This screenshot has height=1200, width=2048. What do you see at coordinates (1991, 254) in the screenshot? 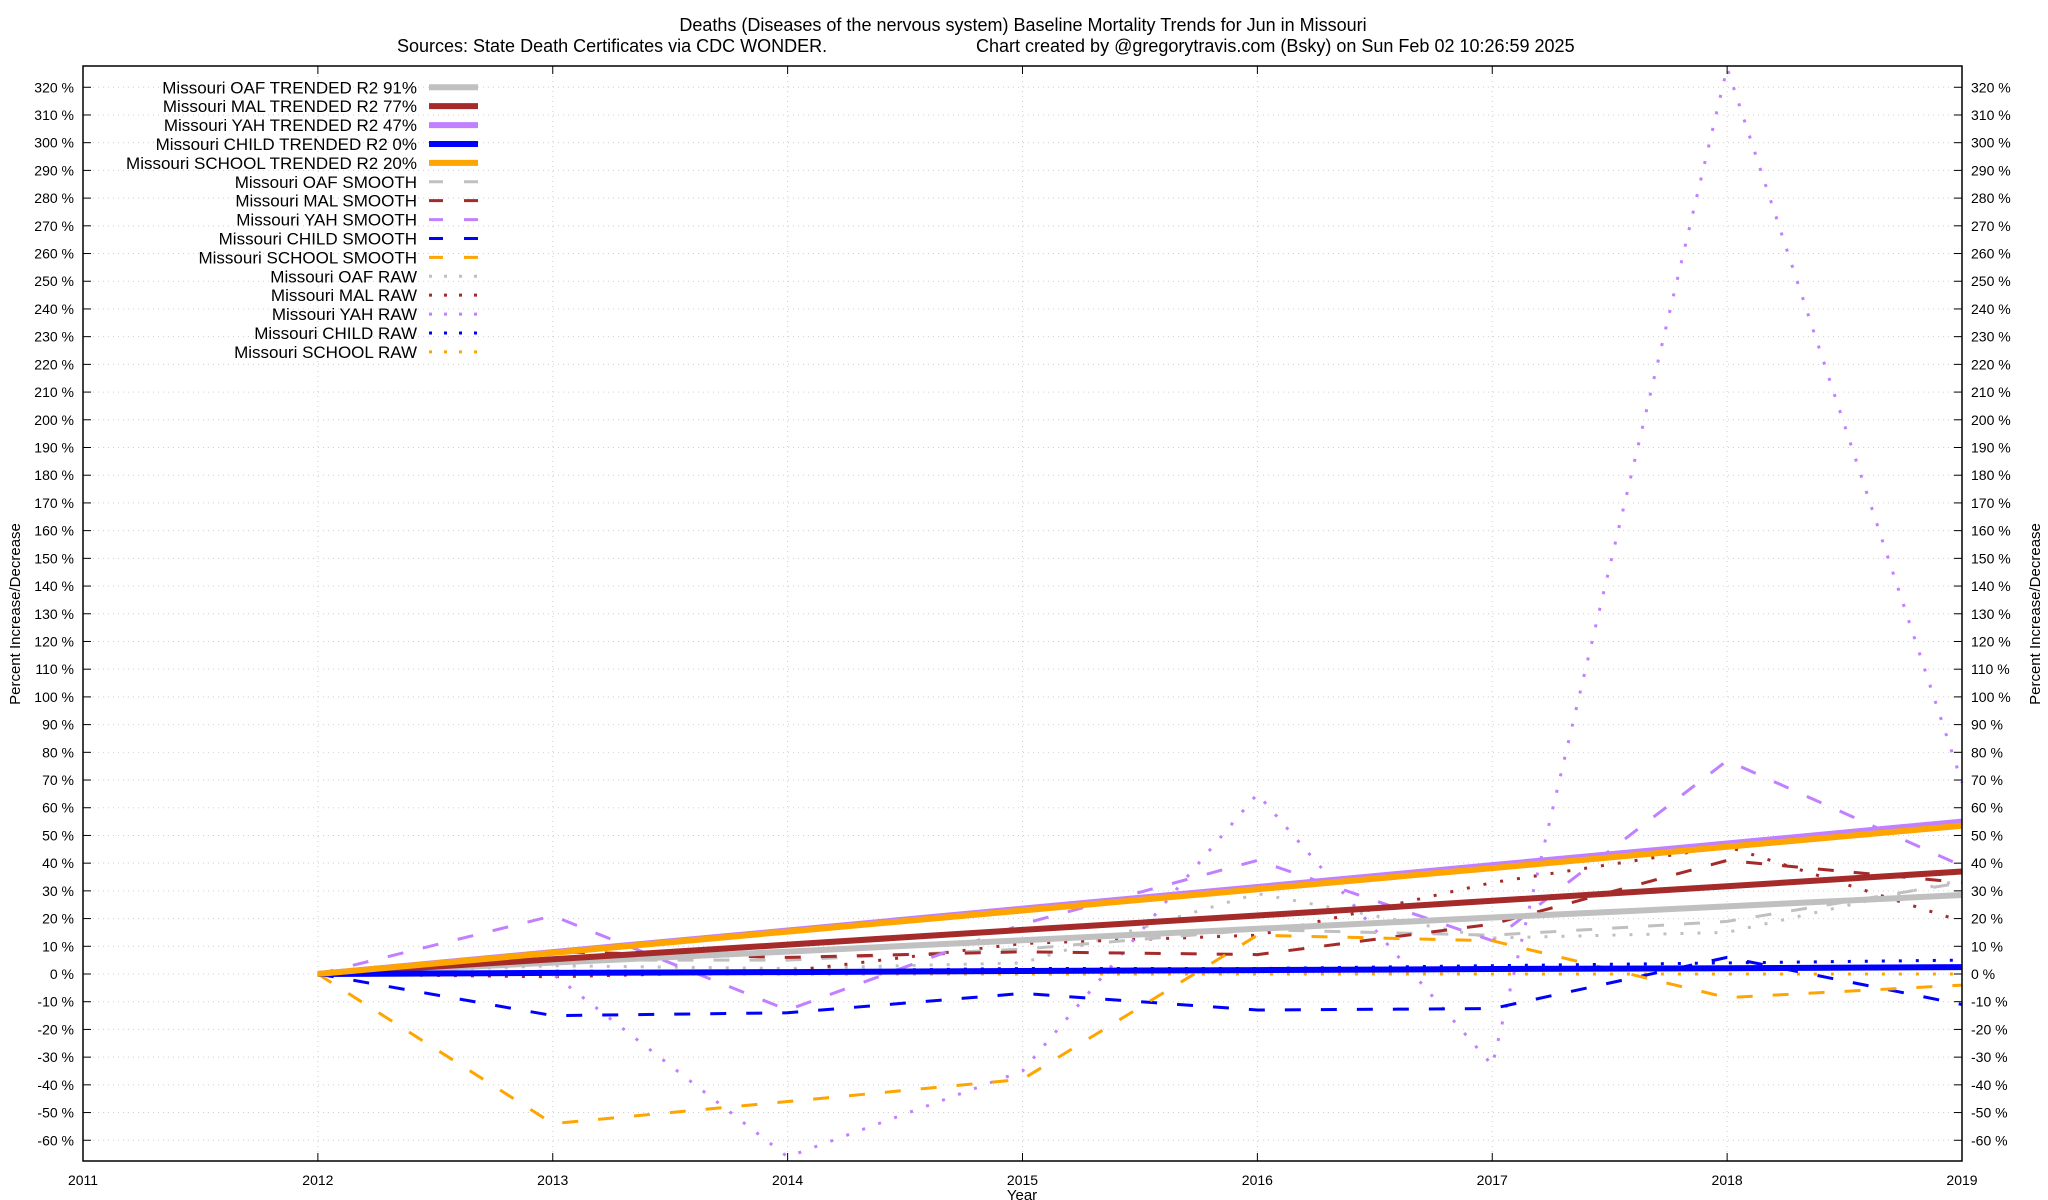
I see `y2-tick-label: 260 %` at bounding box center [1991, 254].